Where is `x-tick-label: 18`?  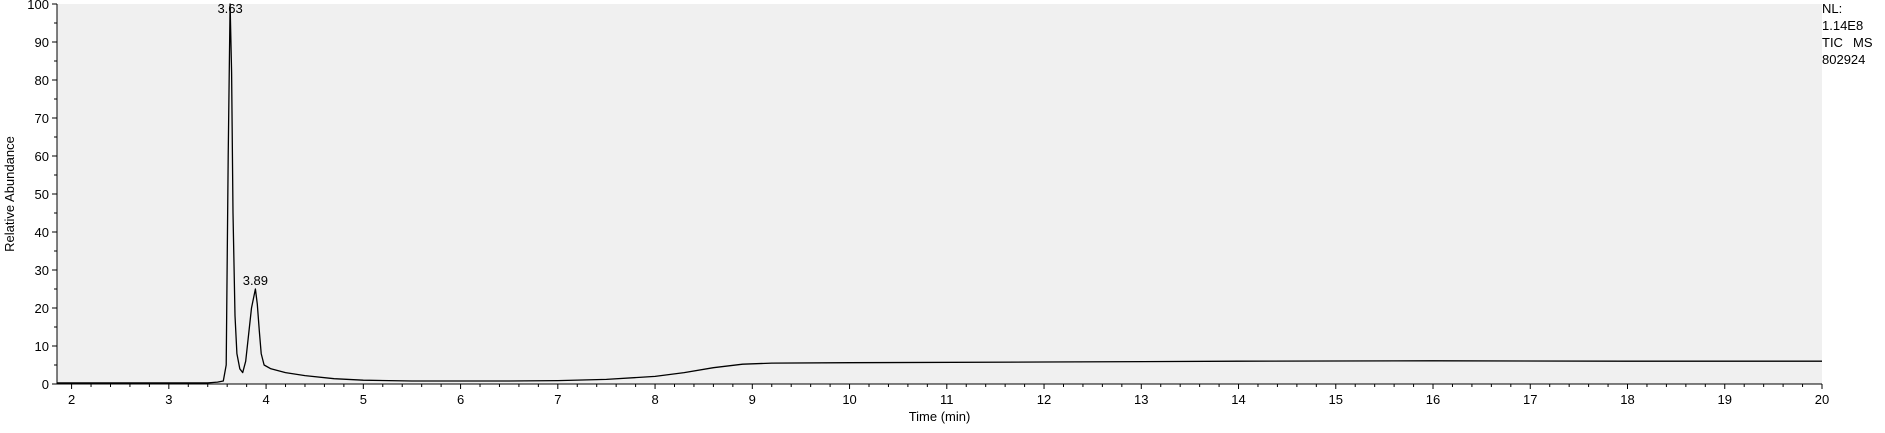 x-tick-label: 18 is located at coordinates (1627, 399).